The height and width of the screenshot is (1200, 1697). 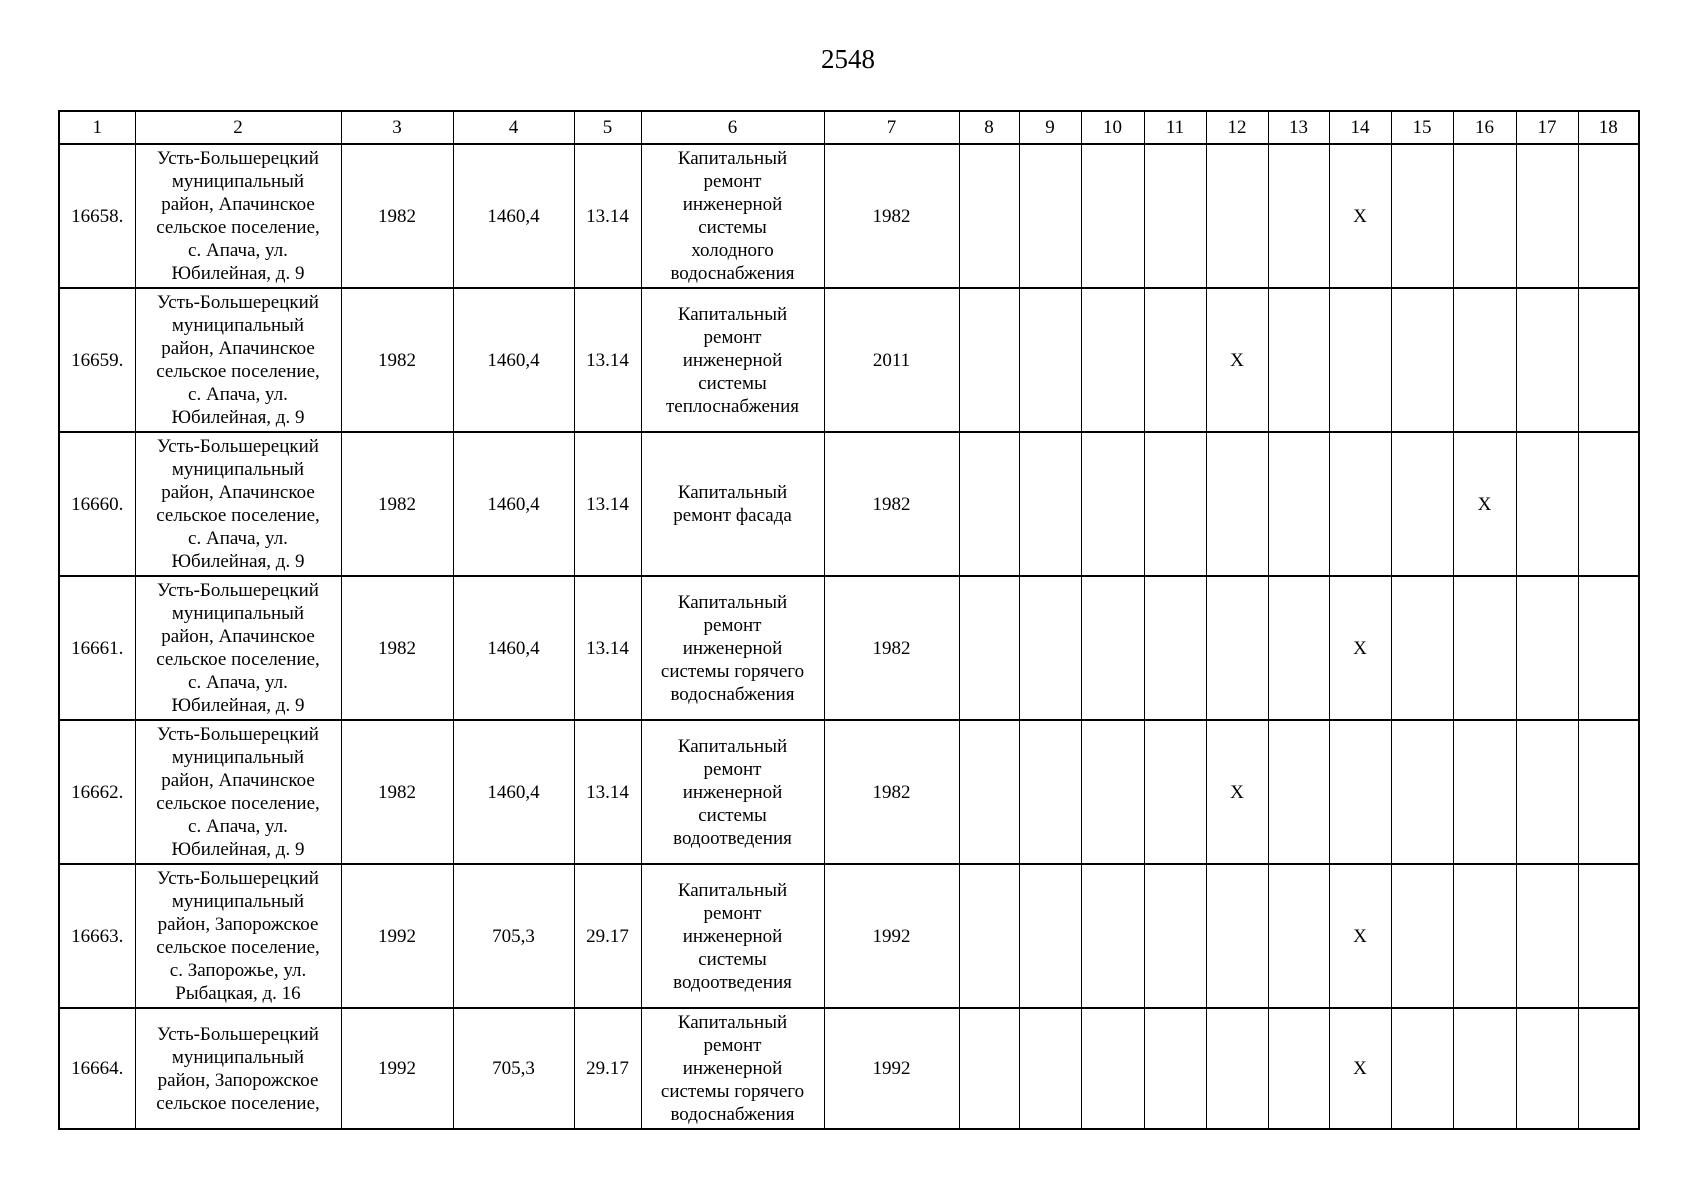 I want to click on column-header-3: 3, so click(x=397, y=127).